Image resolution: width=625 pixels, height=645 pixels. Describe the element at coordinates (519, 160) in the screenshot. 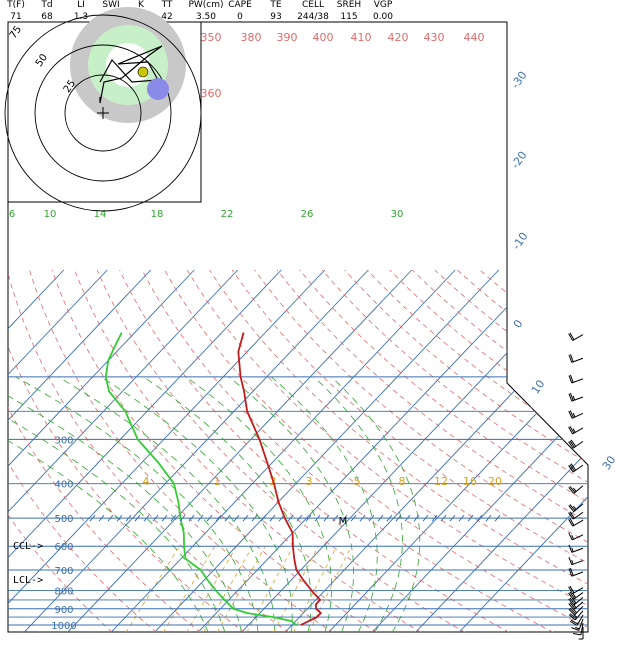

I see `isotherm-label: -20` at that location.